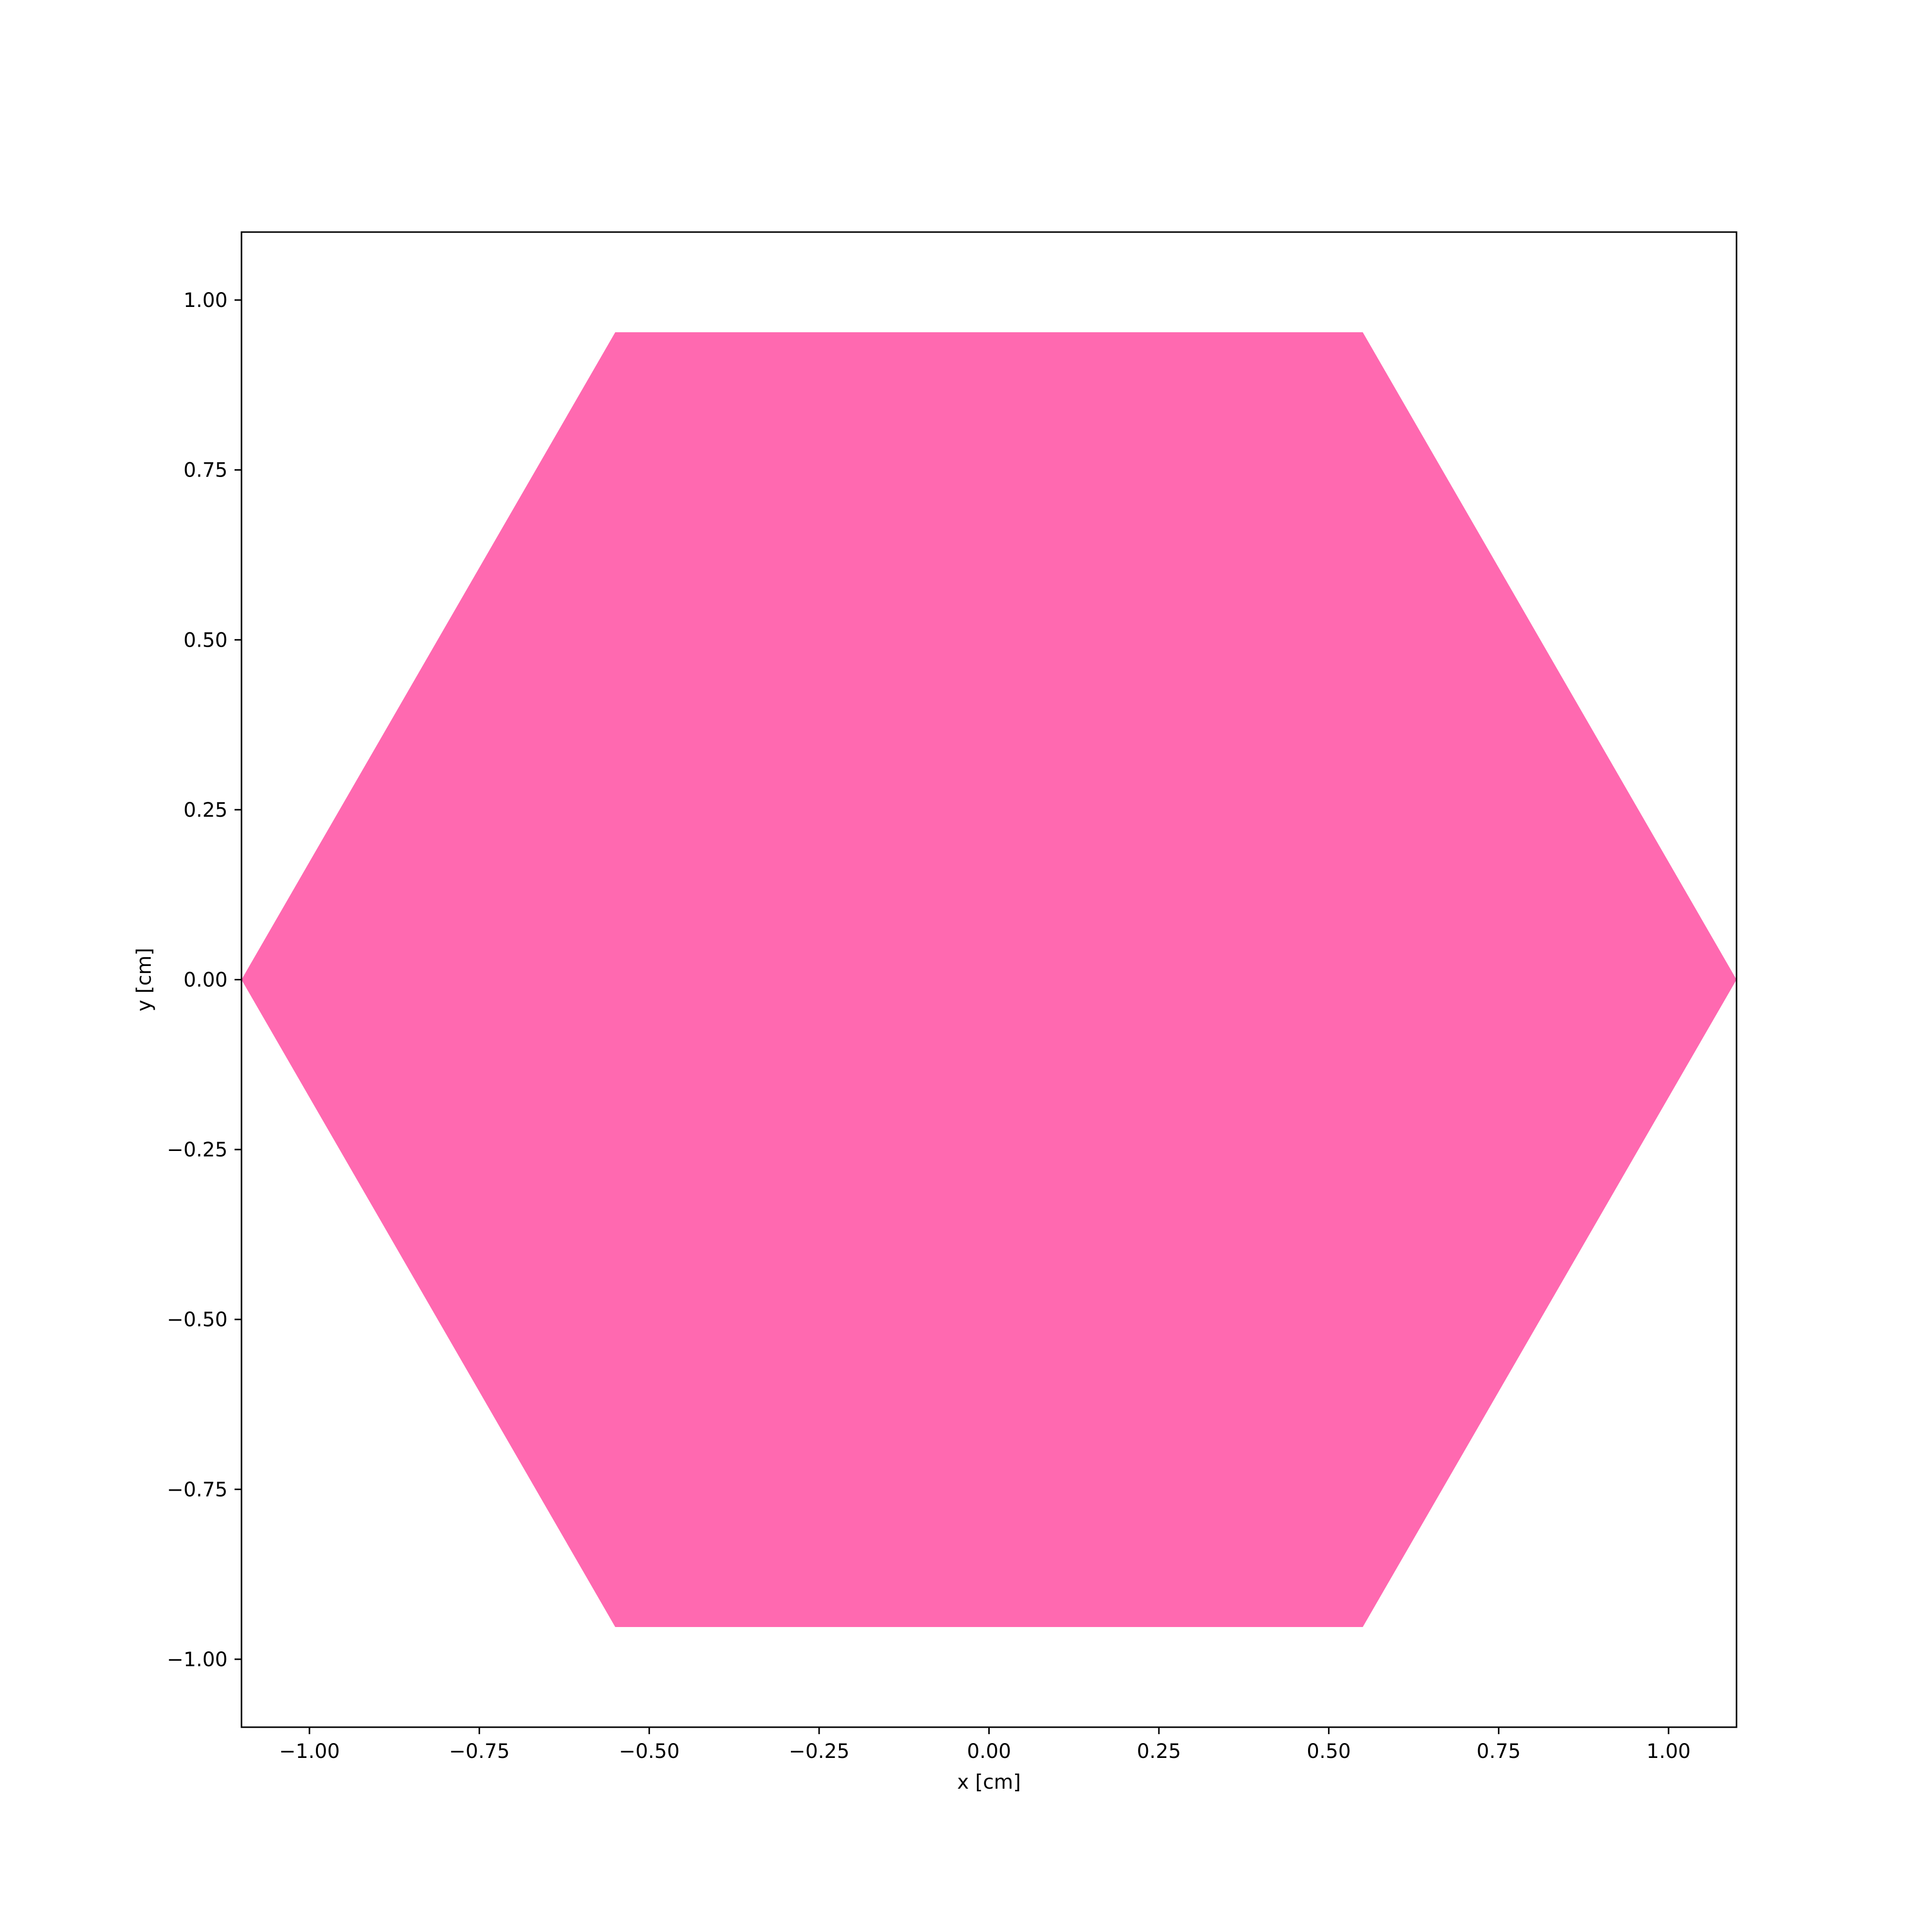  I want to click on x-tick-label: −0.25, so click(819, 1751).